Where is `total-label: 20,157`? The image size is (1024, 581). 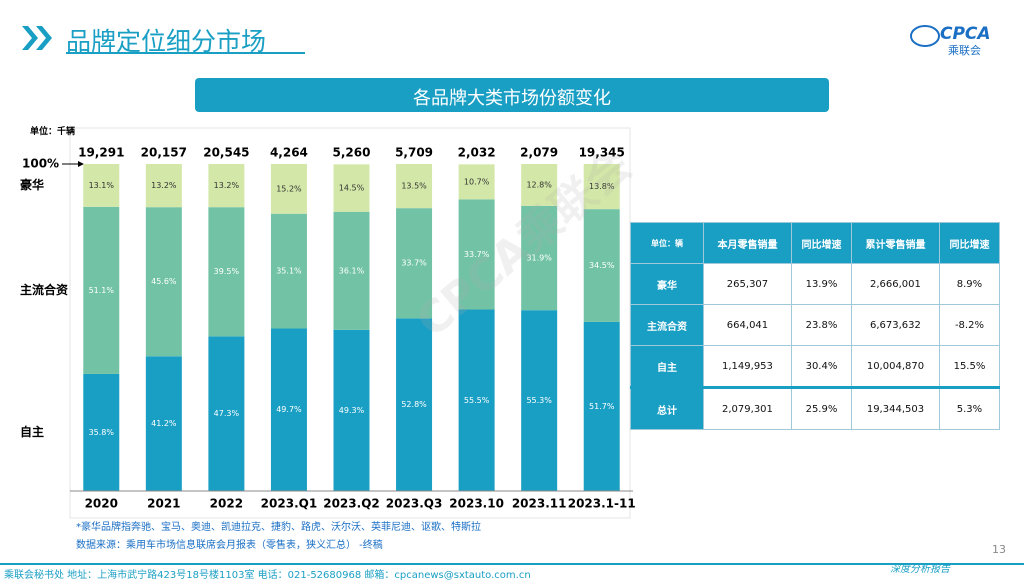 total-label: 20,157 is located at coordinates (164, 153).